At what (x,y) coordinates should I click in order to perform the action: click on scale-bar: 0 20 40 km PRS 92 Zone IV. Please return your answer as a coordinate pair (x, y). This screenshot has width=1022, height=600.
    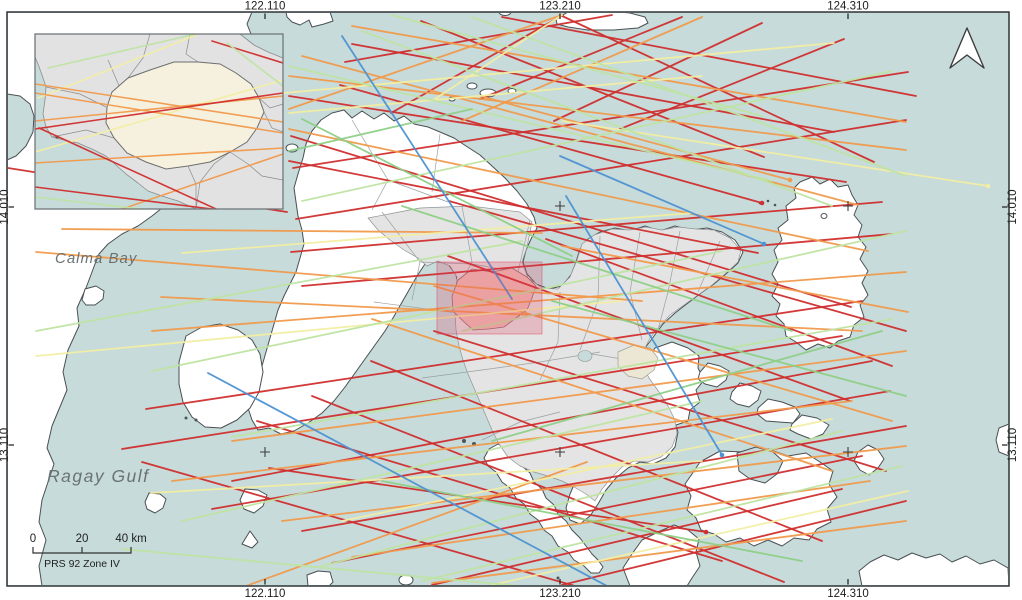
    Looking at the image, I should click on (88, 551).